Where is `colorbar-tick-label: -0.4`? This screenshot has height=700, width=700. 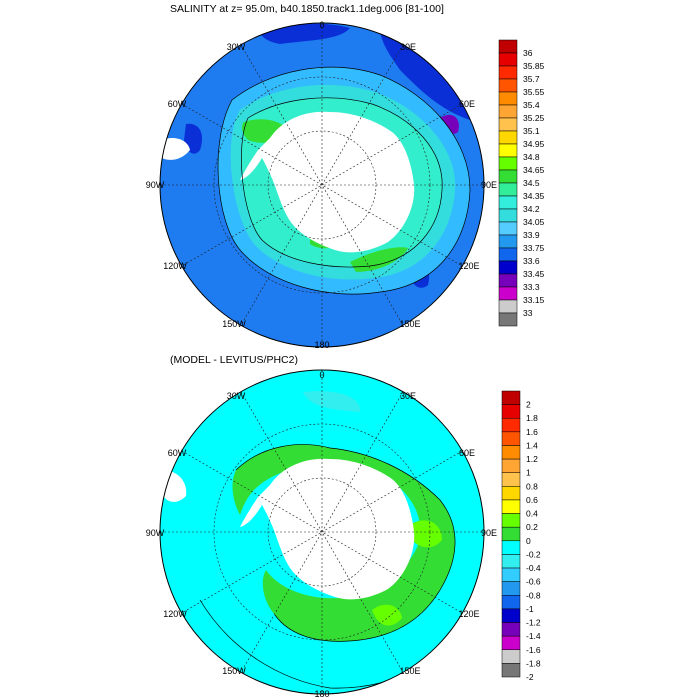
colorbar-tick-label: -0.4 is located at coordinates (533, 568).